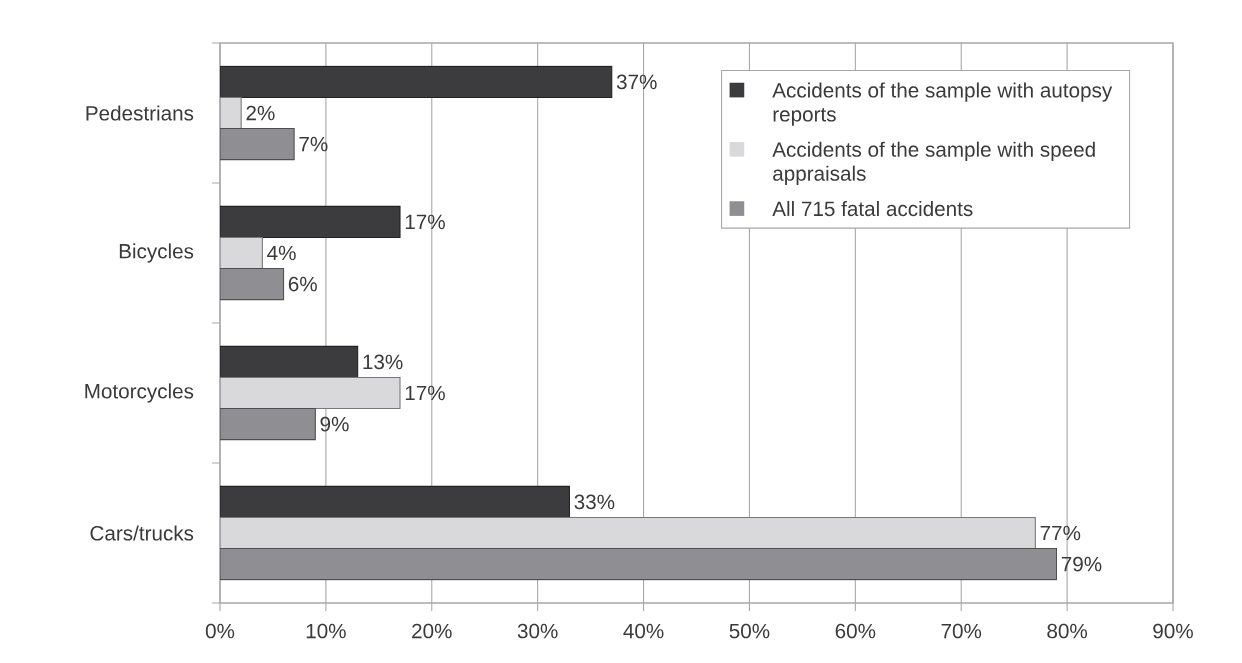 Image resolution: width=1242 pixels, height=663 pixels. Describe the element at coordinates (942, 104) in the screenshot. I see `legend-label: Accidents of the sample with autopsy reports` at that location.